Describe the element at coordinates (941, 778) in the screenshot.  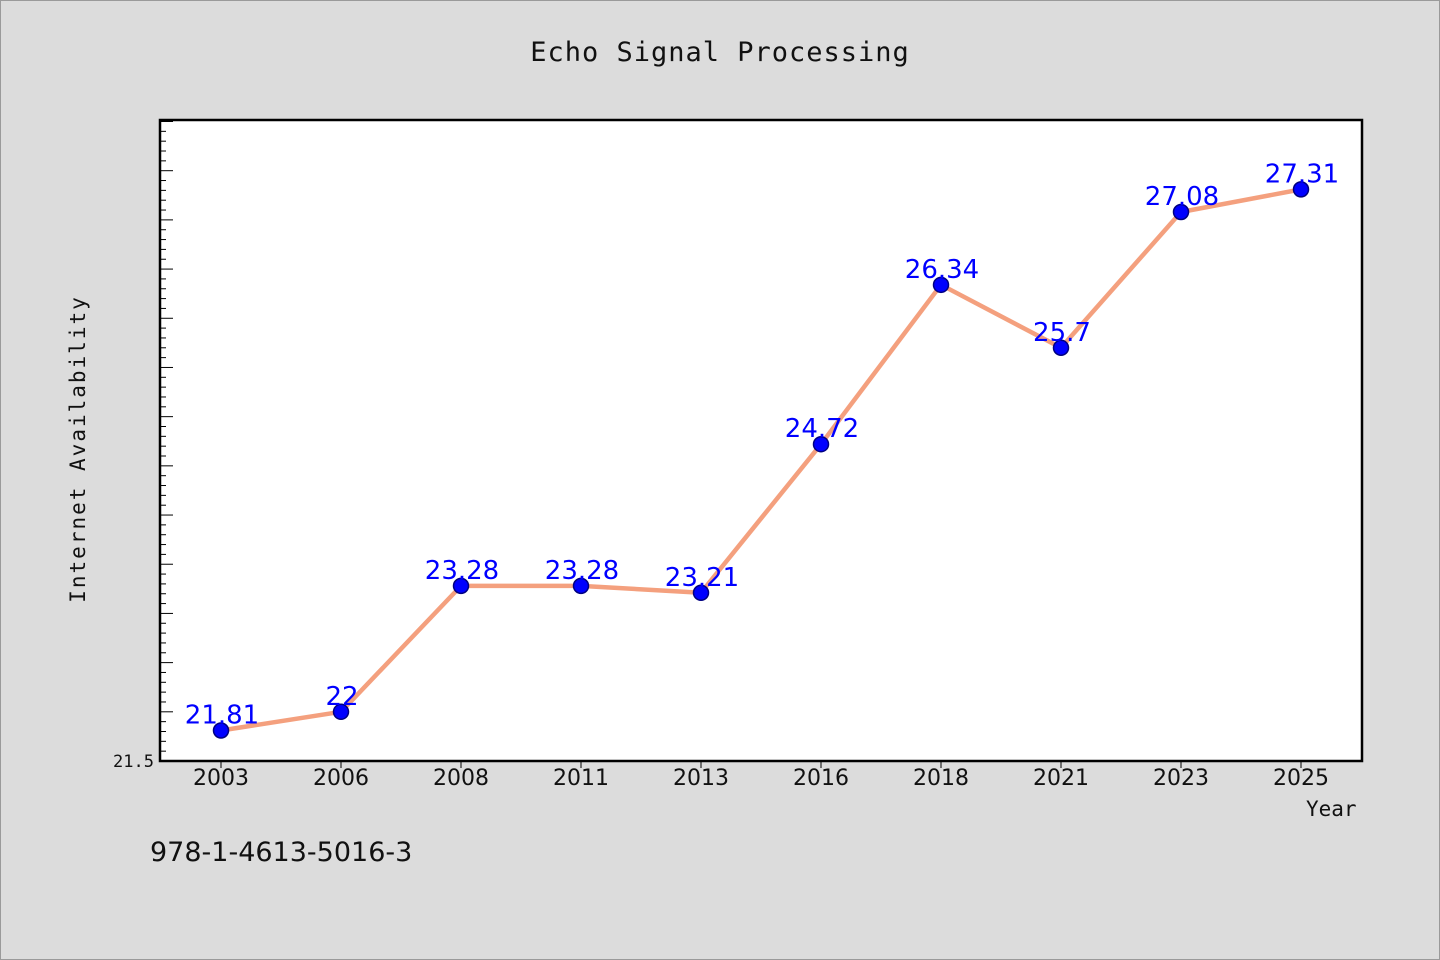
I see `x-tick-label: 2018` at that location.